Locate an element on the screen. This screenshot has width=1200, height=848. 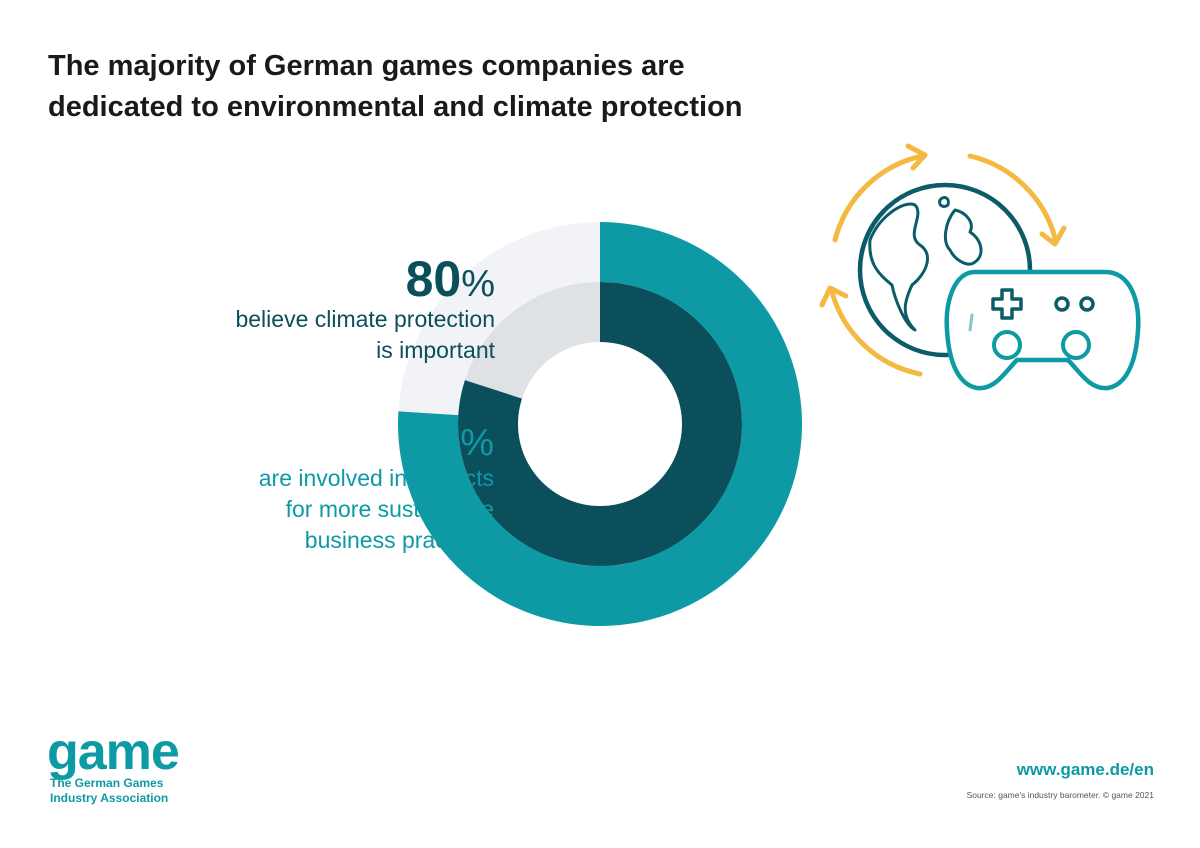
website-link: www.game.de/en is located at coordinates (1085, 769).